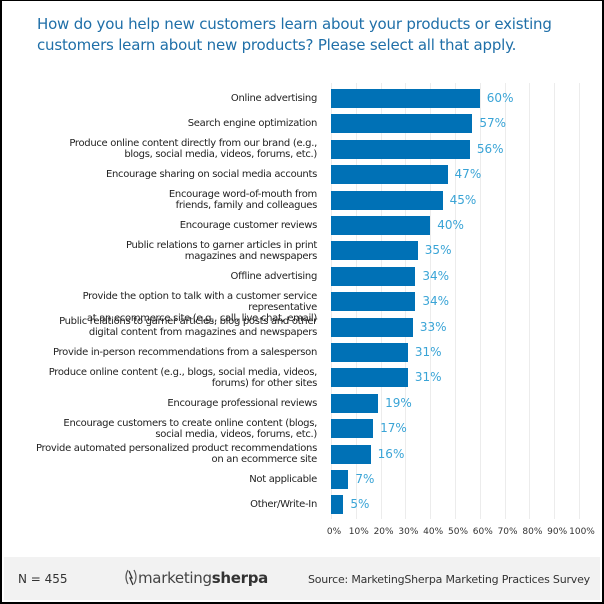  I want to click on category-label-line: social media, videos, forums, etc.), so click(236, 434).